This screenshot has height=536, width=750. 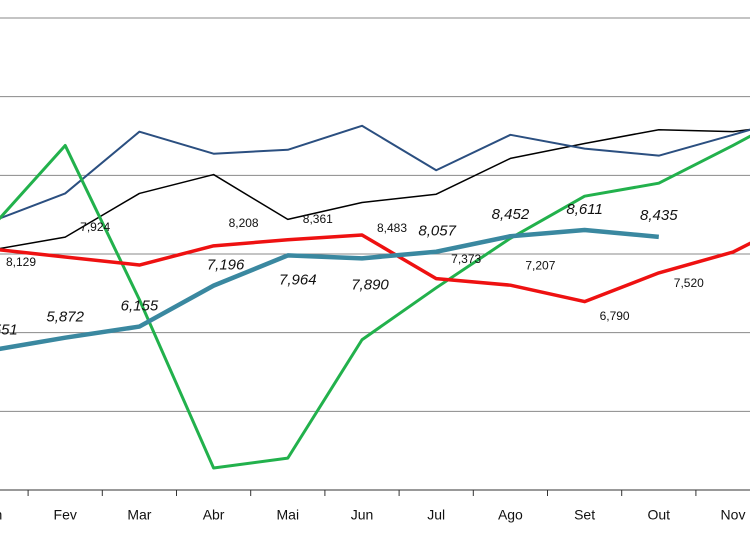 I want to click on x-tick-label: Fev, so click(x=65, y=515).